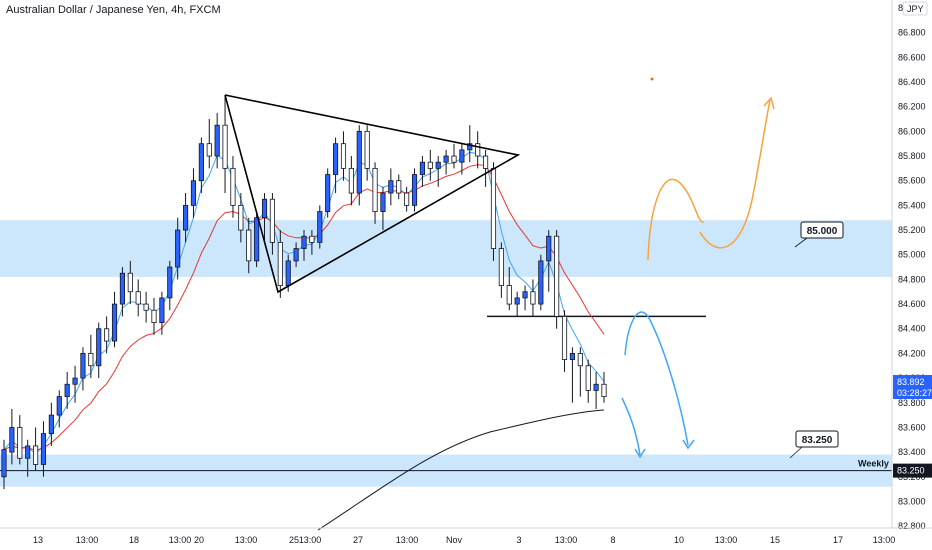  I want to click on callout-83250-label: 83.250, so click(817, 440).